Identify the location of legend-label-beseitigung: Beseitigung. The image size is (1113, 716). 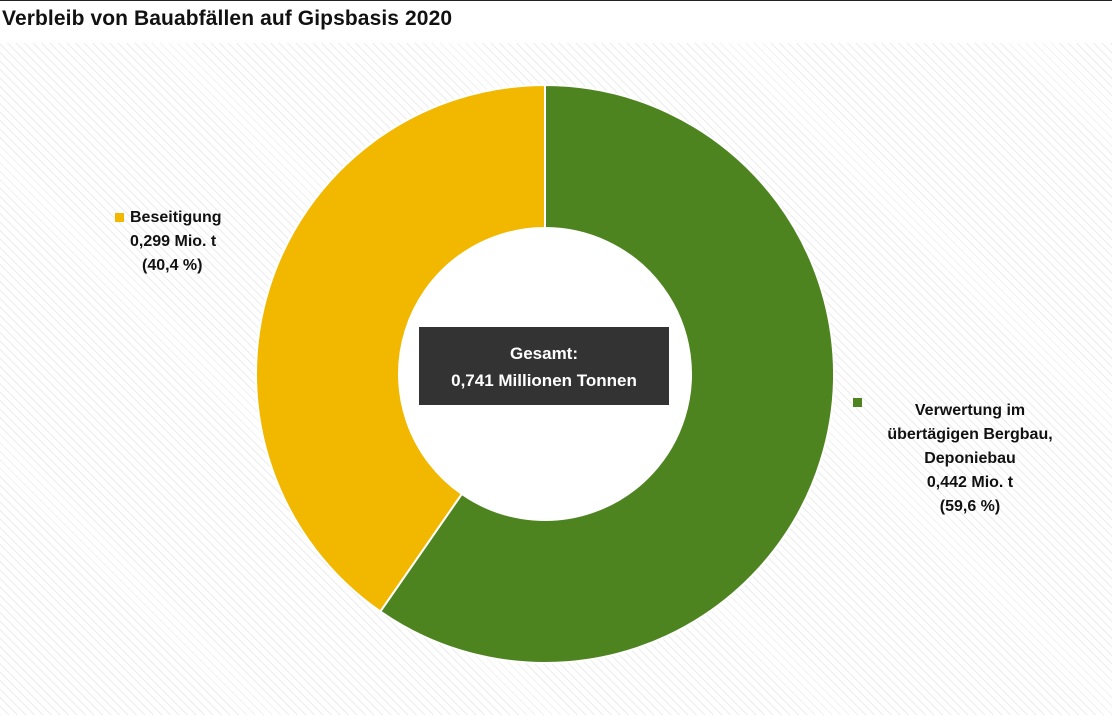
(176, 217).